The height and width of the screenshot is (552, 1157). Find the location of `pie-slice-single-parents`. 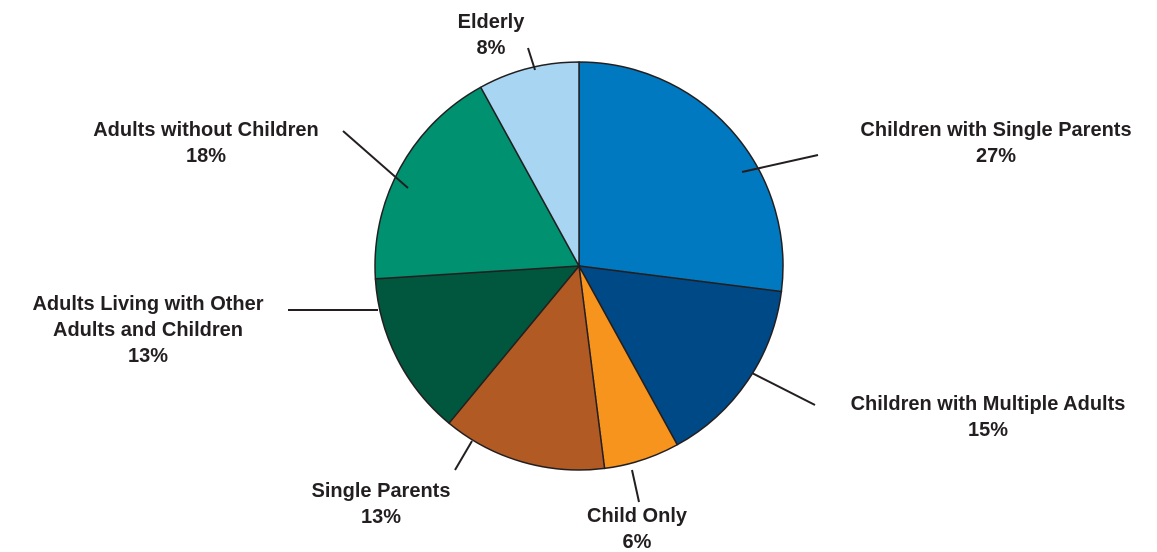

pie-slice-single-parents is located at coordinates (526, 367).